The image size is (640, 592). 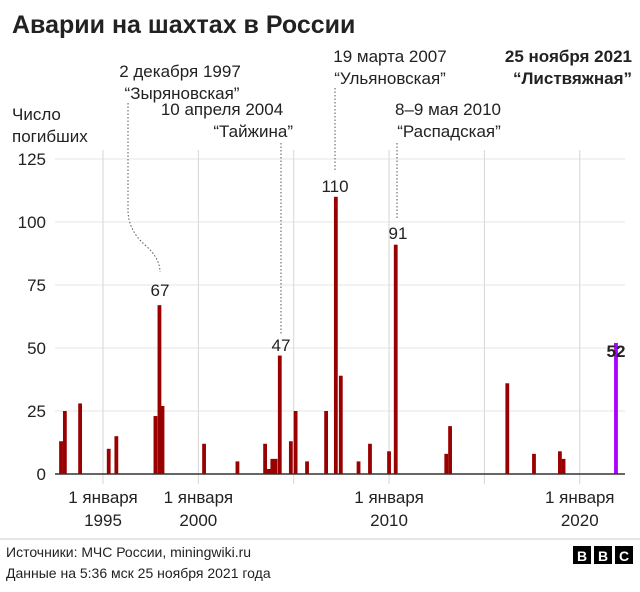 I want to click on annotation-name-2004: “Тайжина”, so click(x=253, y=131).